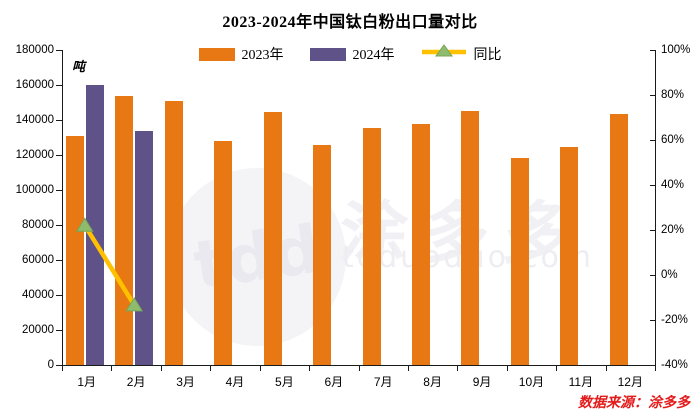 This screenshot has height=420, width=700. What do you see at coordinates (669, 275) in the screenshot?
I see `right-axis-tick-label: 0%` at bounding box center [669, 275].